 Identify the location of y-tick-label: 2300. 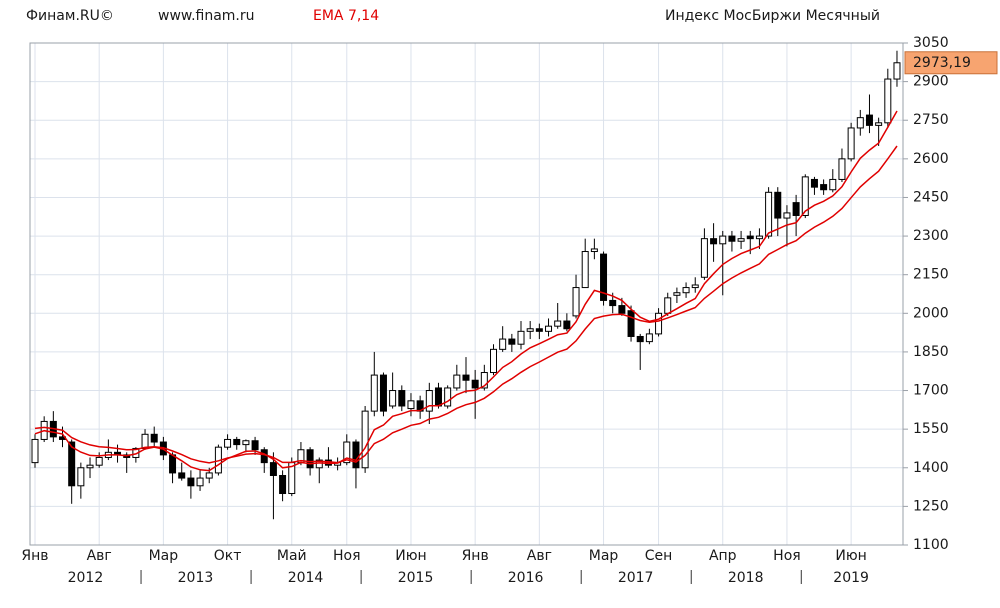
(931, 236).